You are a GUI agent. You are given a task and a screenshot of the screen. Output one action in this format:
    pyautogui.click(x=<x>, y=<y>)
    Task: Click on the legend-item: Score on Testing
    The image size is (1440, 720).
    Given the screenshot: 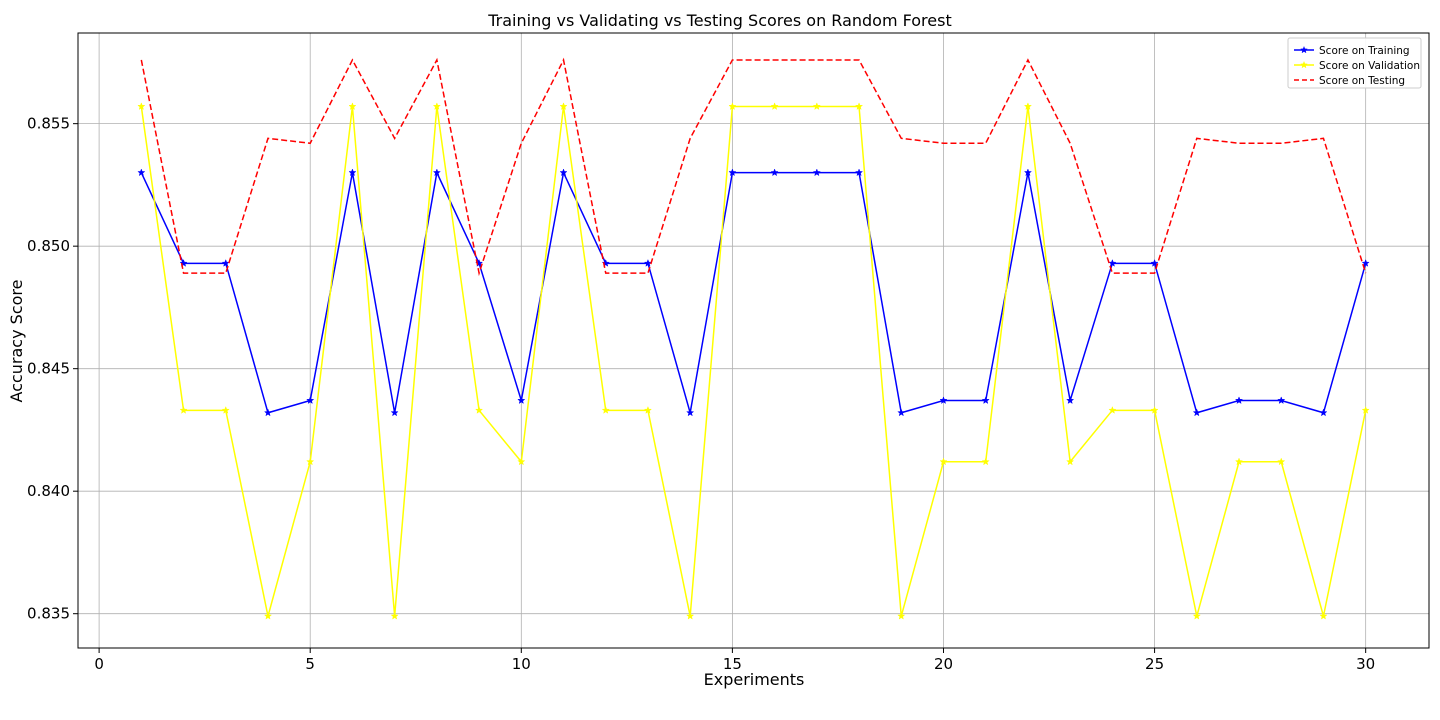 What is the action you would take?
    pyautogui.click(x=1349, y=81)
    